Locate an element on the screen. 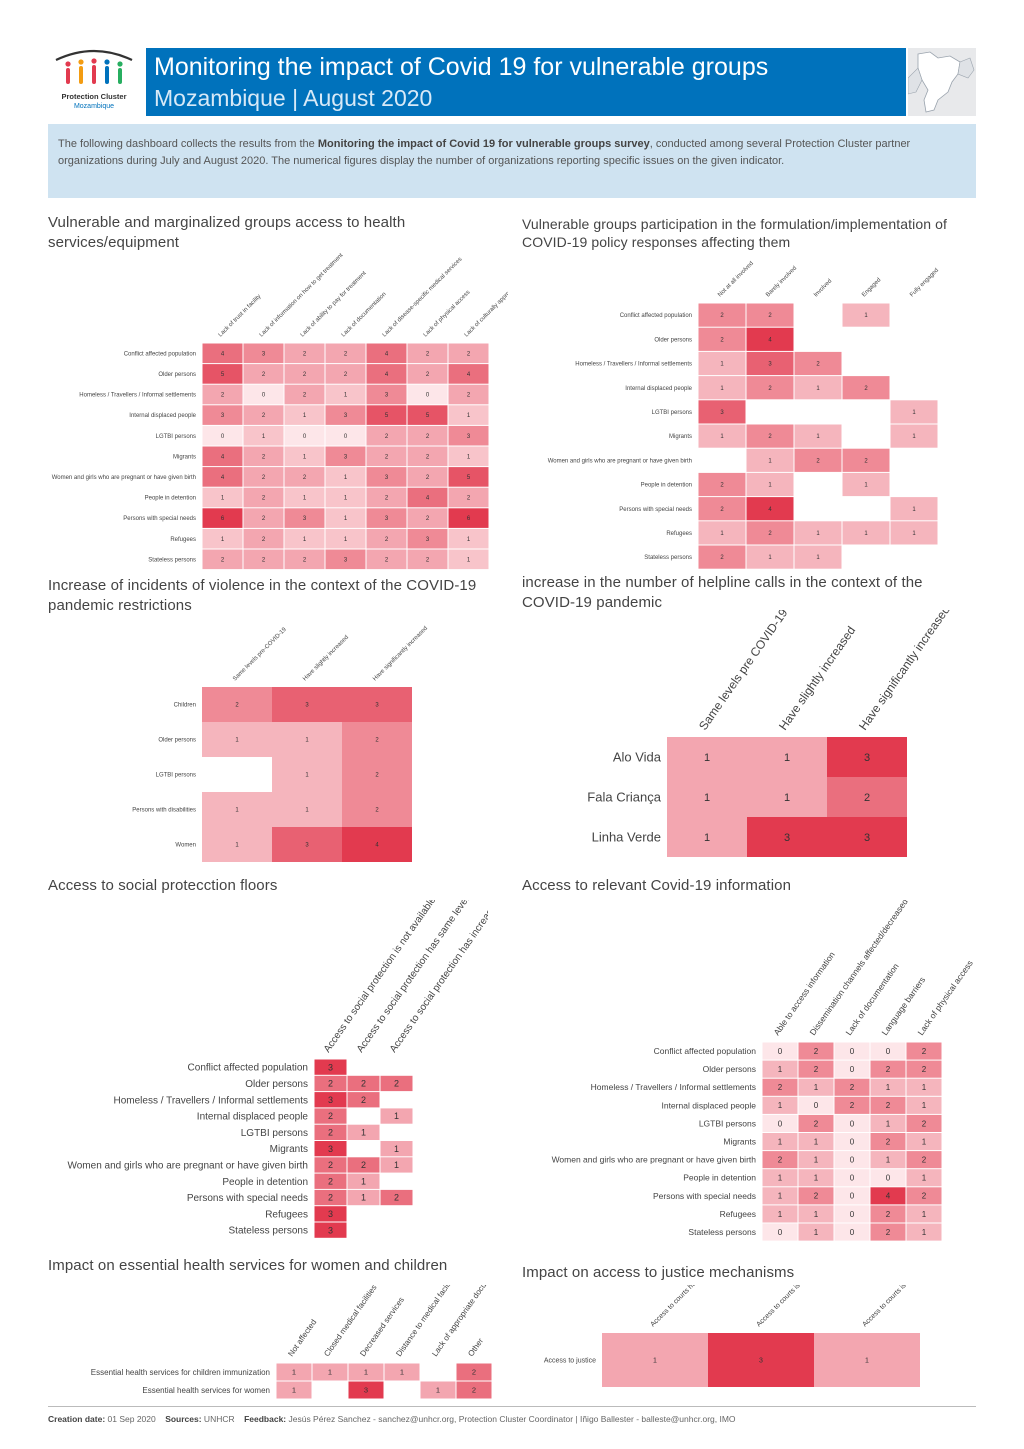 This screenshot has width=1024, height=1449. footer-divider is located at coordinates (512, 1406).